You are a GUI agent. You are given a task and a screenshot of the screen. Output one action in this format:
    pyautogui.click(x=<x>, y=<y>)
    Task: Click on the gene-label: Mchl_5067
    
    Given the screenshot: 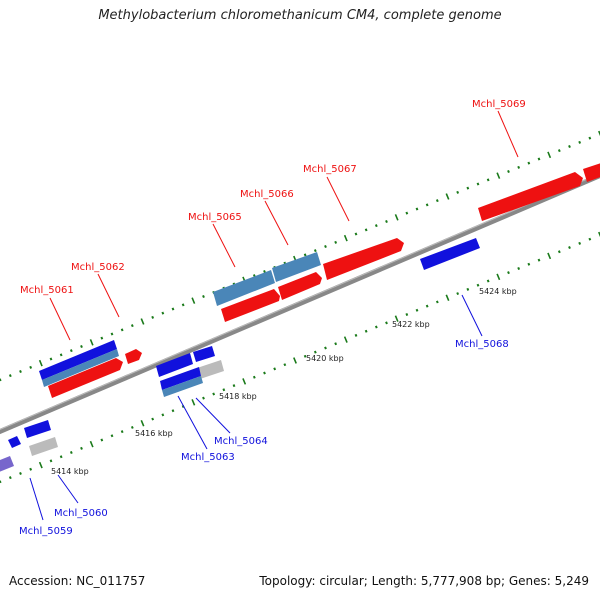 What is the action you would take?
    pyautogui.click(x=330, y=169)
    